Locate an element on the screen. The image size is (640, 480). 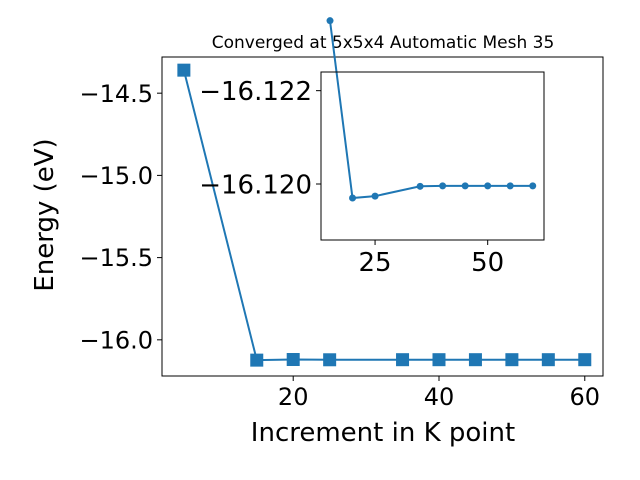
inset-axes-frame is located at coordinates (432, 156).